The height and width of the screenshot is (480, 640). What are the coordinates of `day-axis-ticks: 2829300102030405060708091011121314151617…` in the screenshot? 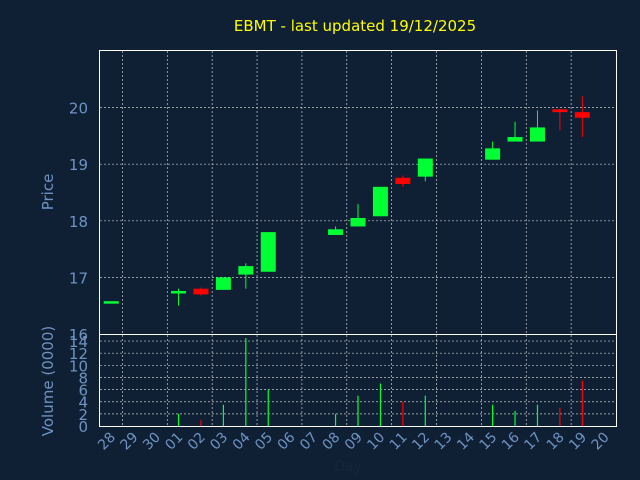 It's located at (353, 441).